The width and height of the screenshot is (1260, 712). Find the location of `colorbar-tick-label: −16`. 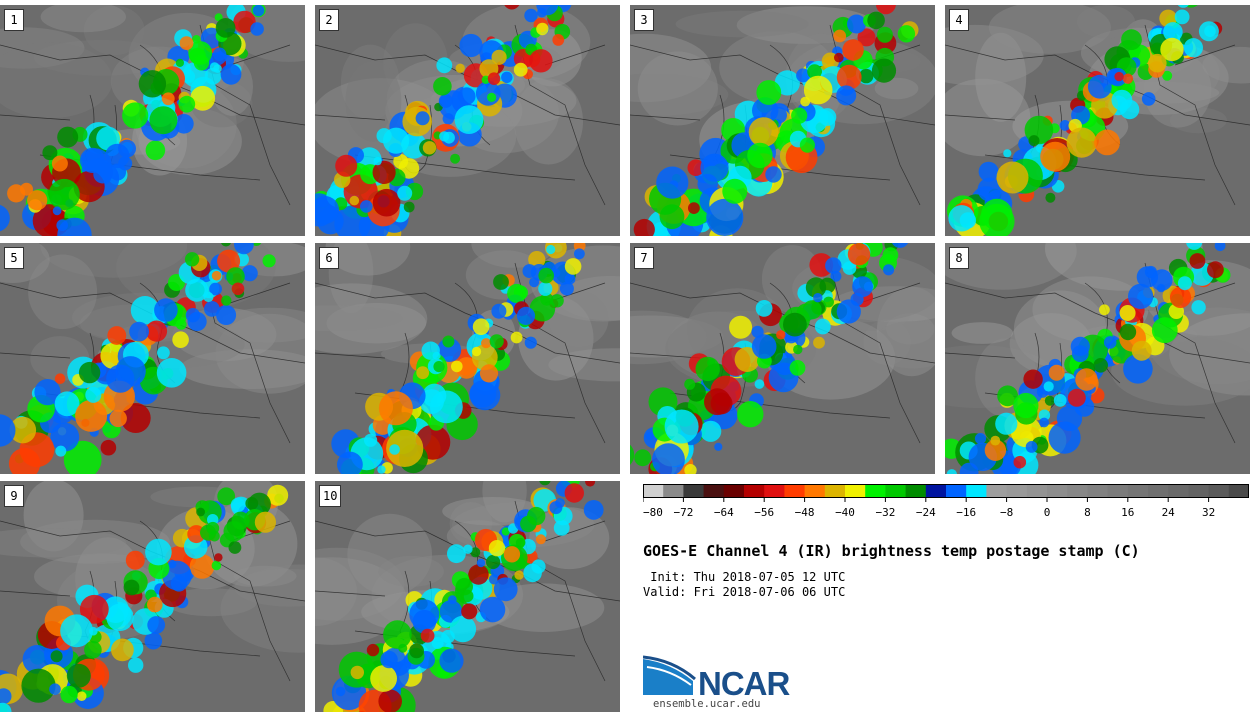

colorbar-tick-label: −16 is located at coordinates (966, 512).